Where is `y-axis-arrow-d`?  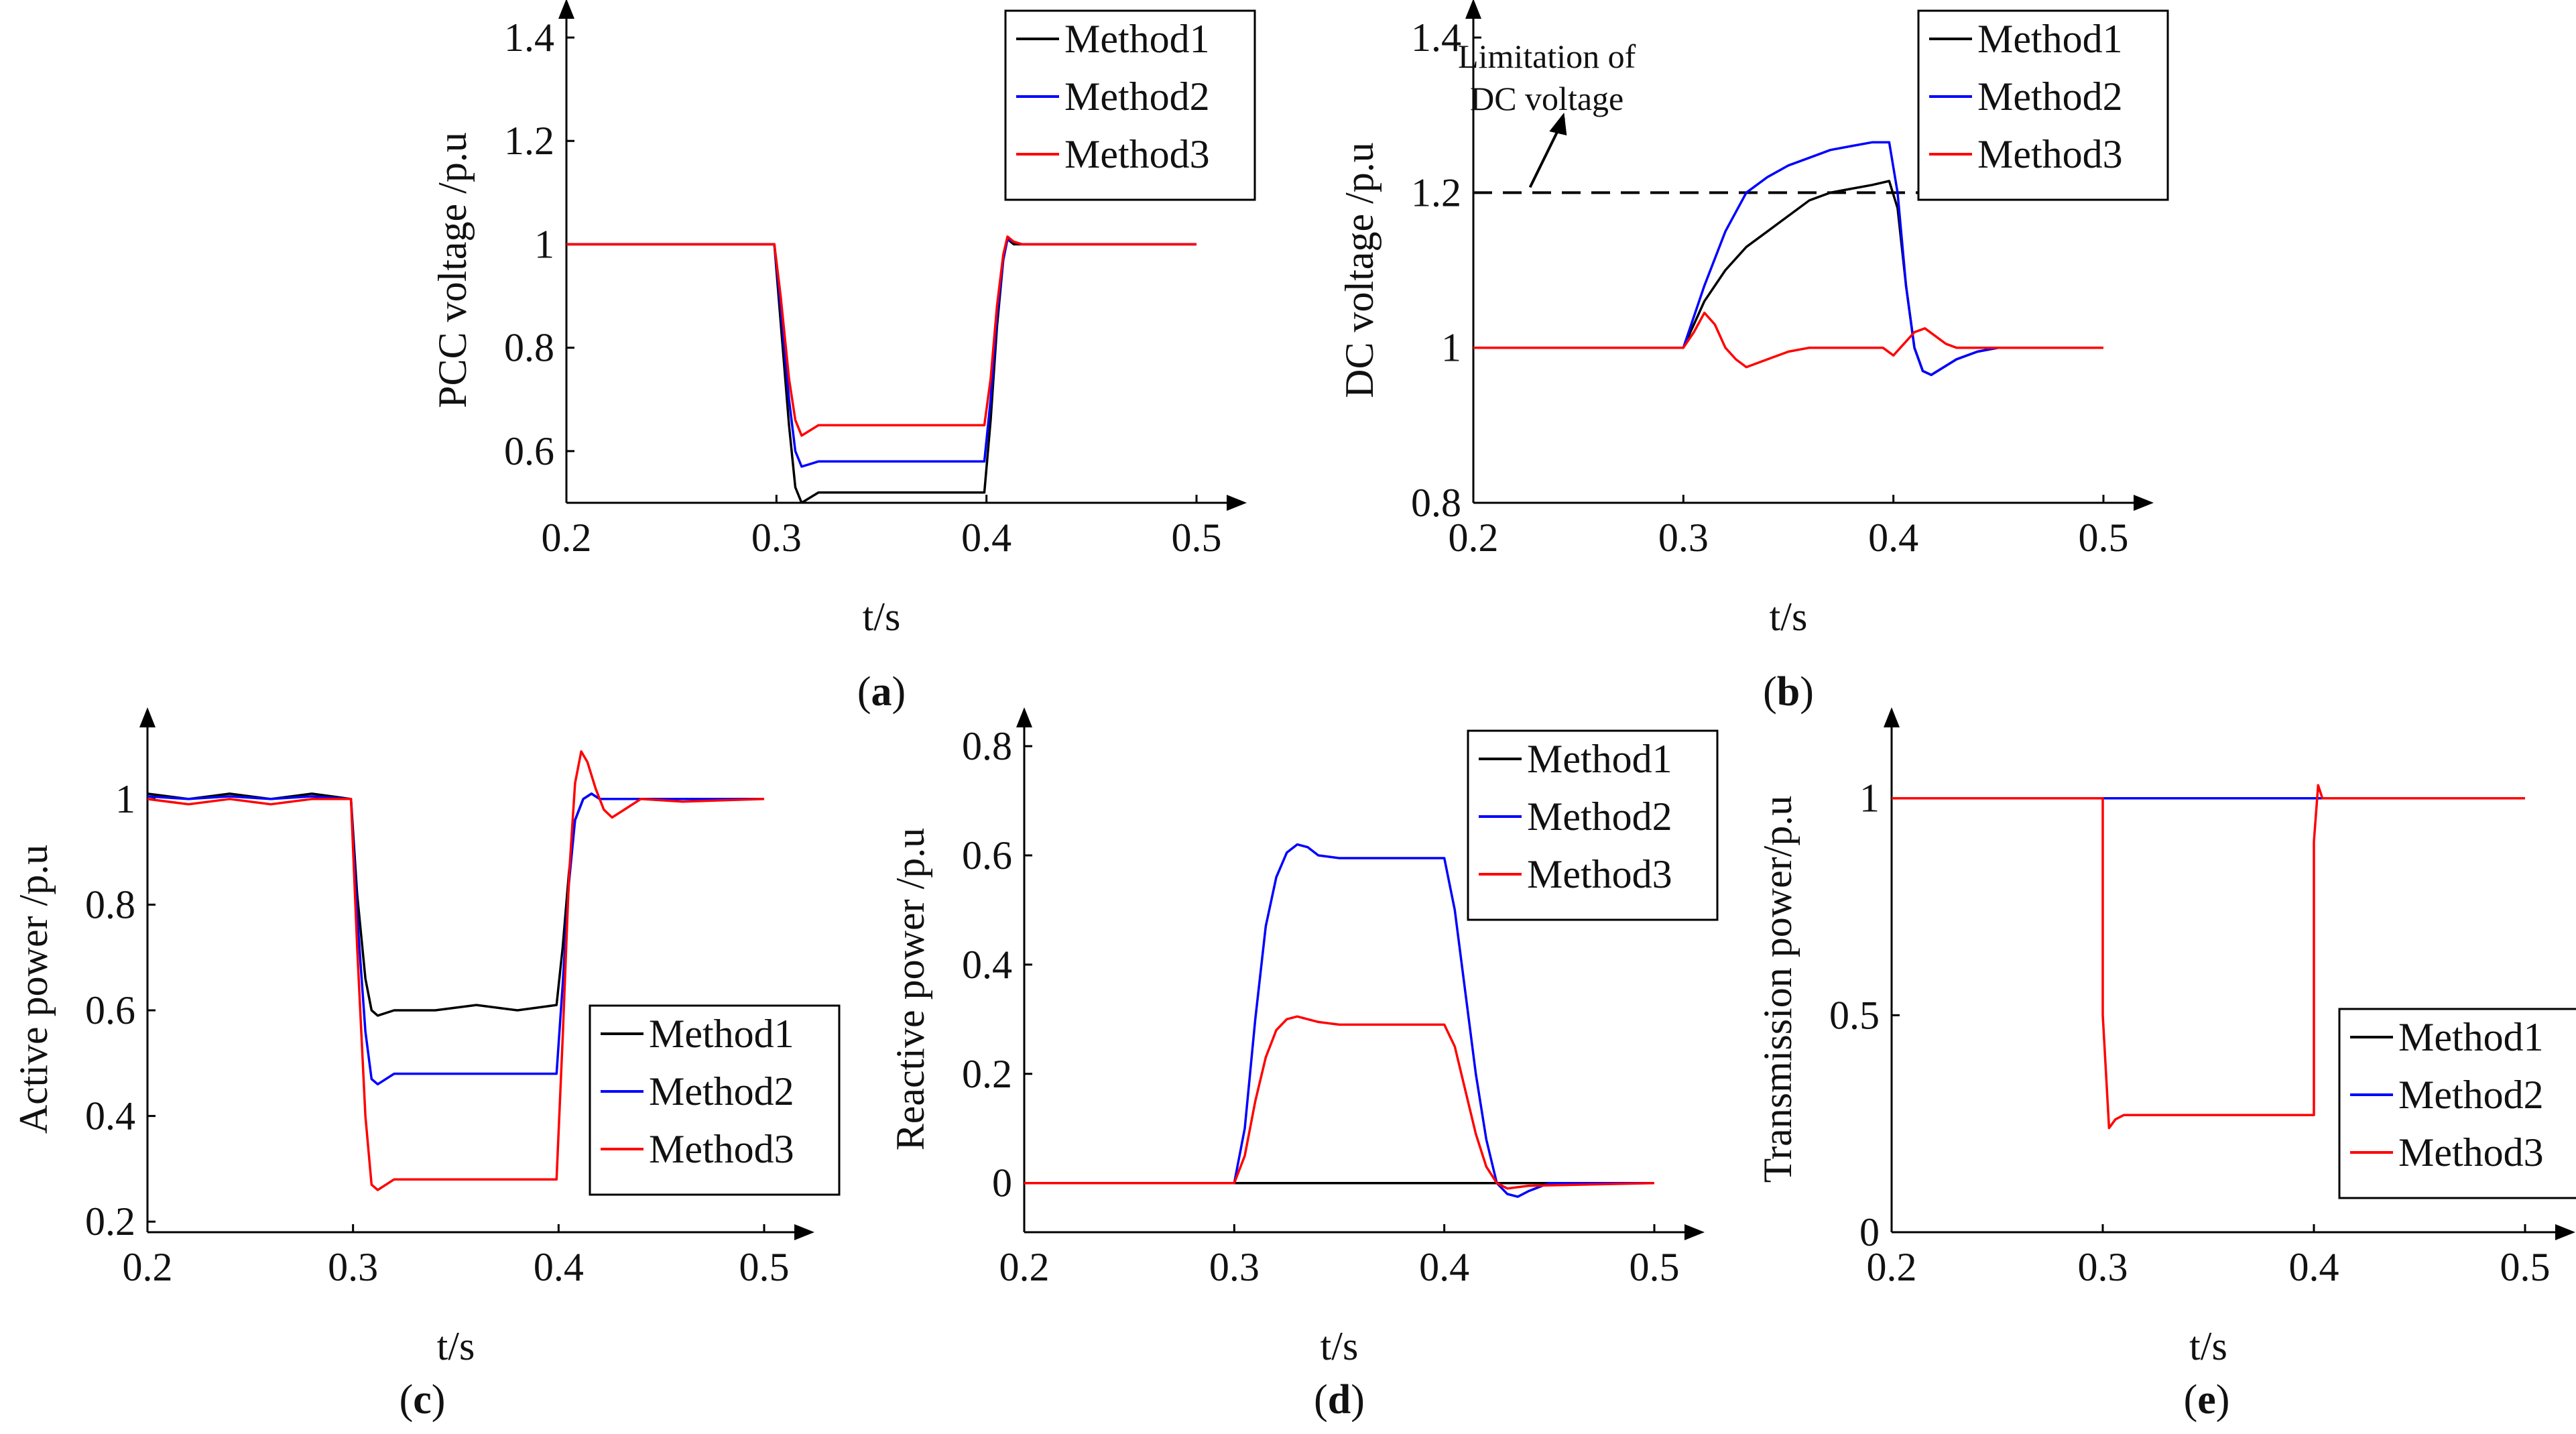 y-axis-arrow-d is located at coordinates (1024, 717).